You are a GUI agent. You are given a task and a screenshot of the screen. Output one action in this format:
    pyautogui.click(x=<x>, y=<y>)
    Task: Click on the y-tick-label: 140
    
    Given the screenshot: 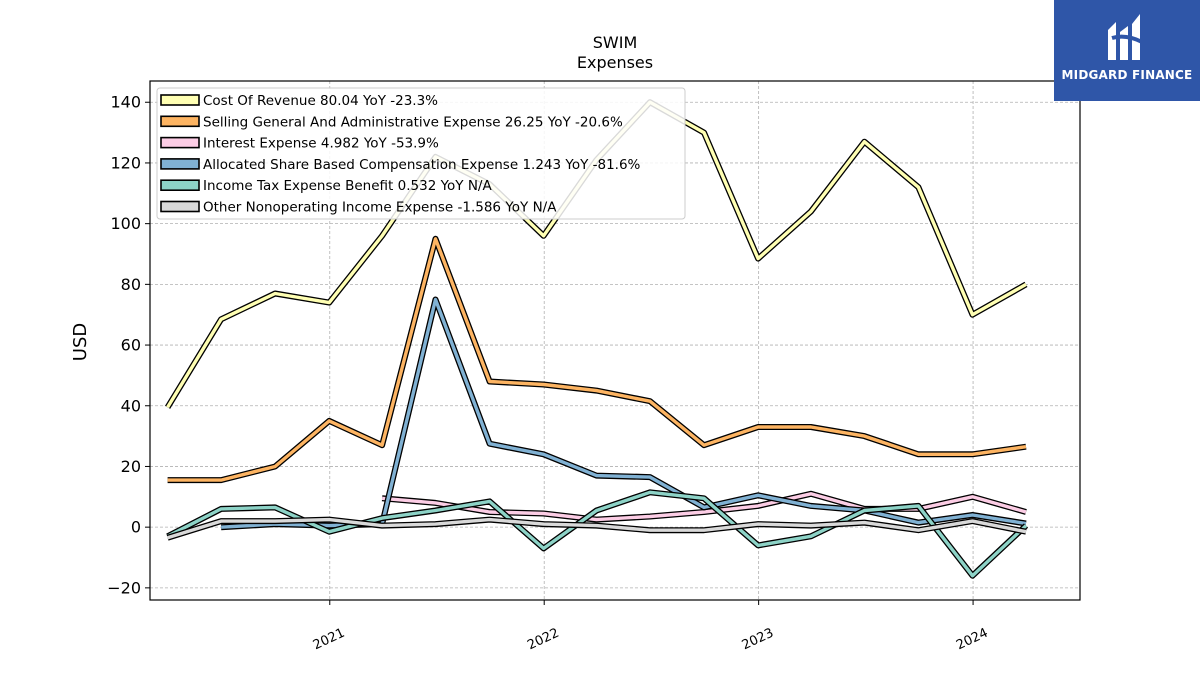 What is the action you would take?
    pyautogui.click(x=125, y=102)
    